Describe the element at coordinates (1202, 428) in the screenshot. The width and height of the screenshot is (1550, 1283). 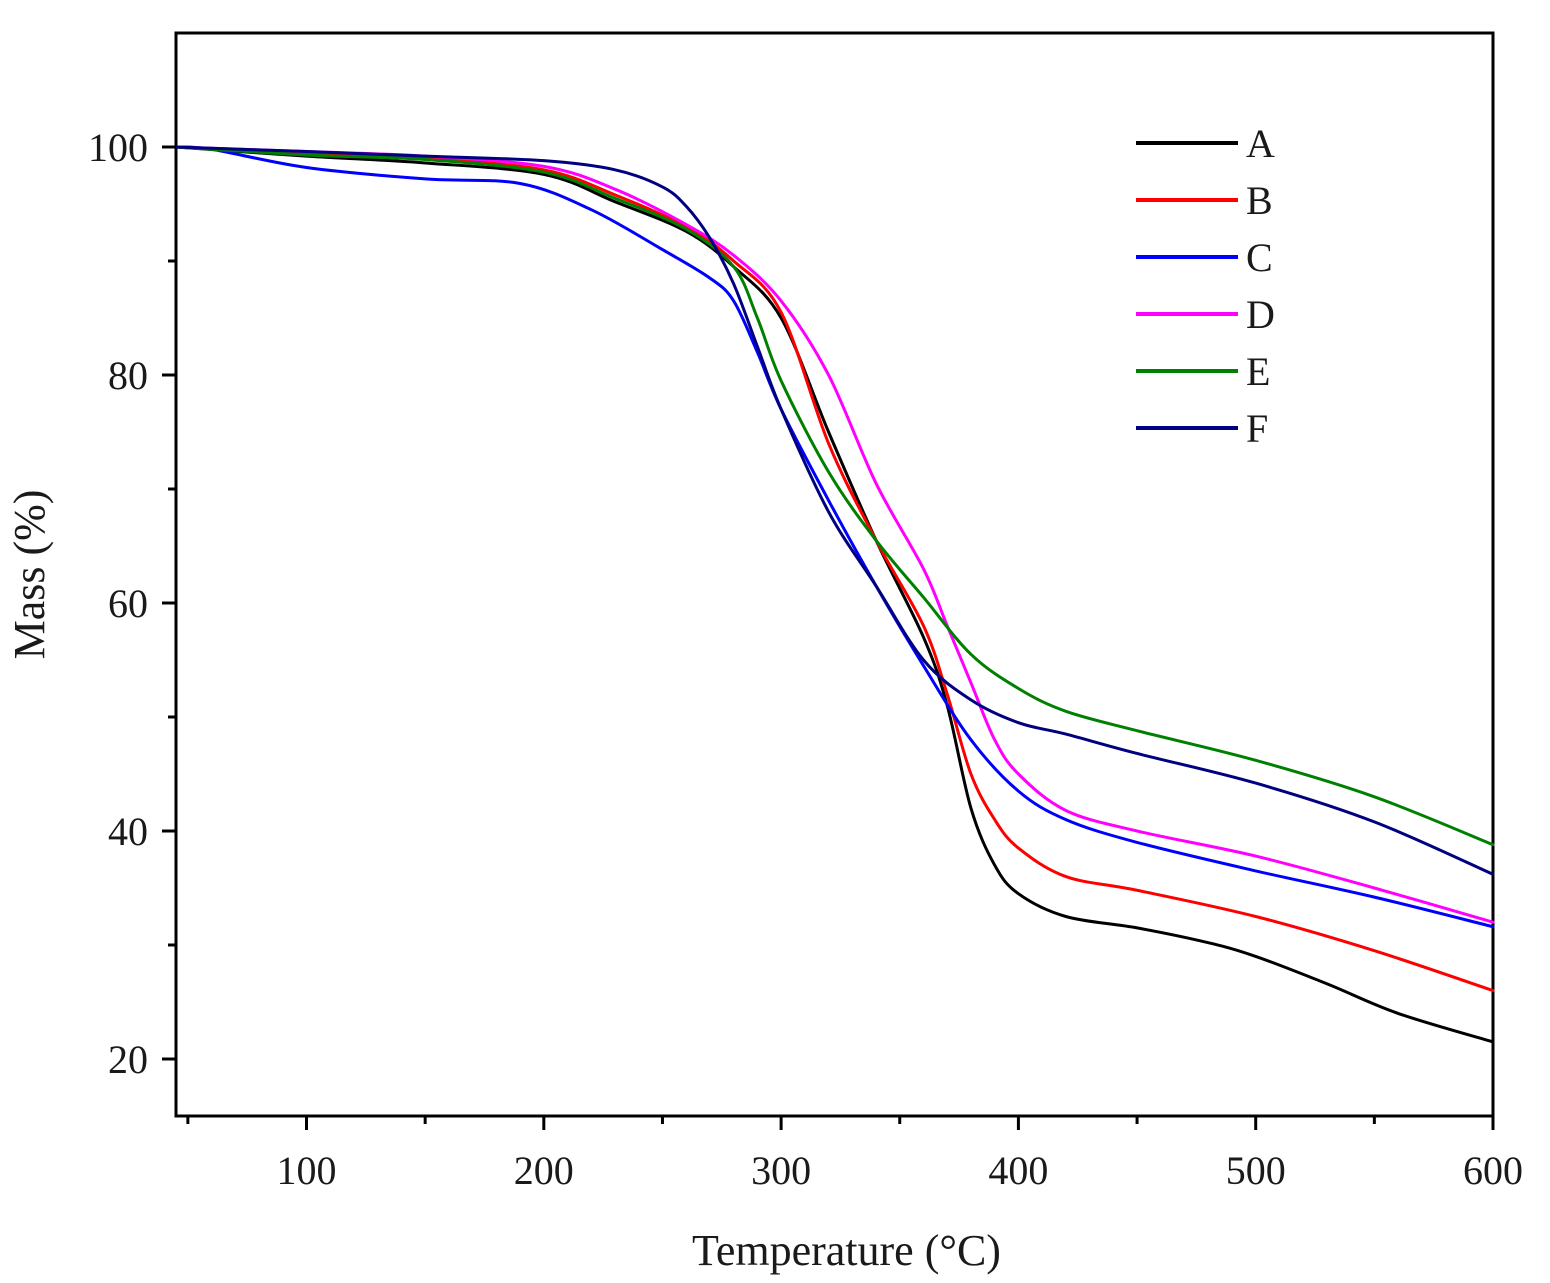
I see `legend-item-f: F` at that location.